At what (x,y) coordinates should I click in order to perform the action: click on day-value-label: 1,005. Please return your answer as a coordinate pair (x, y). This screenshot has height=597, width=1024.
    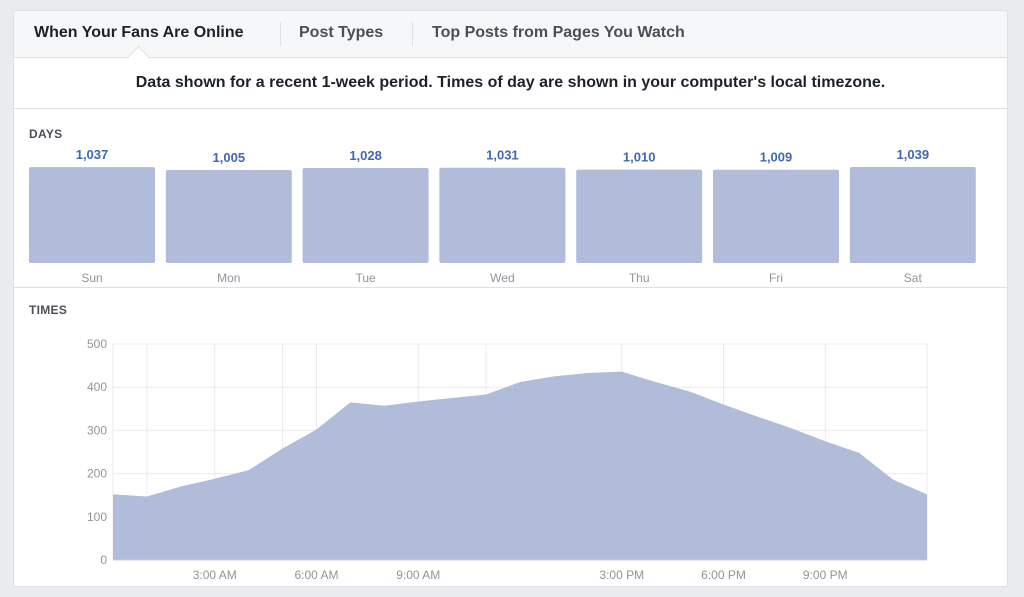
    Looking at the image, I should click on (229, 157).